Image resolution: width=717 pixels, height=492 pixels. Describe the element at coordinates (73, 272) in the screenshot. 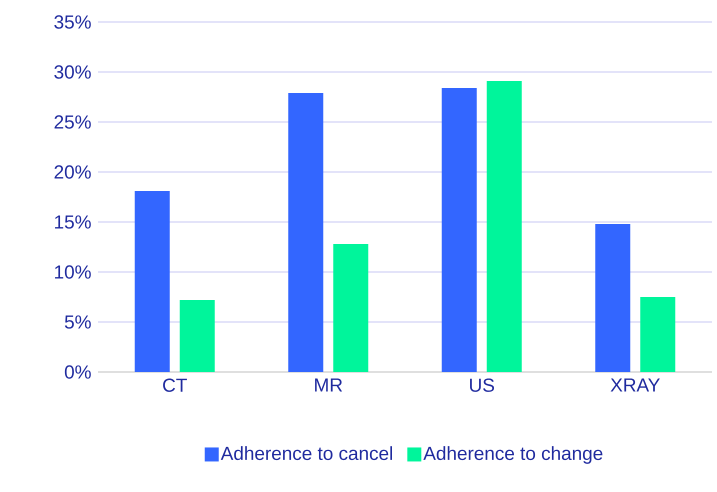

I see `y-tick-label: 10%` at that location.